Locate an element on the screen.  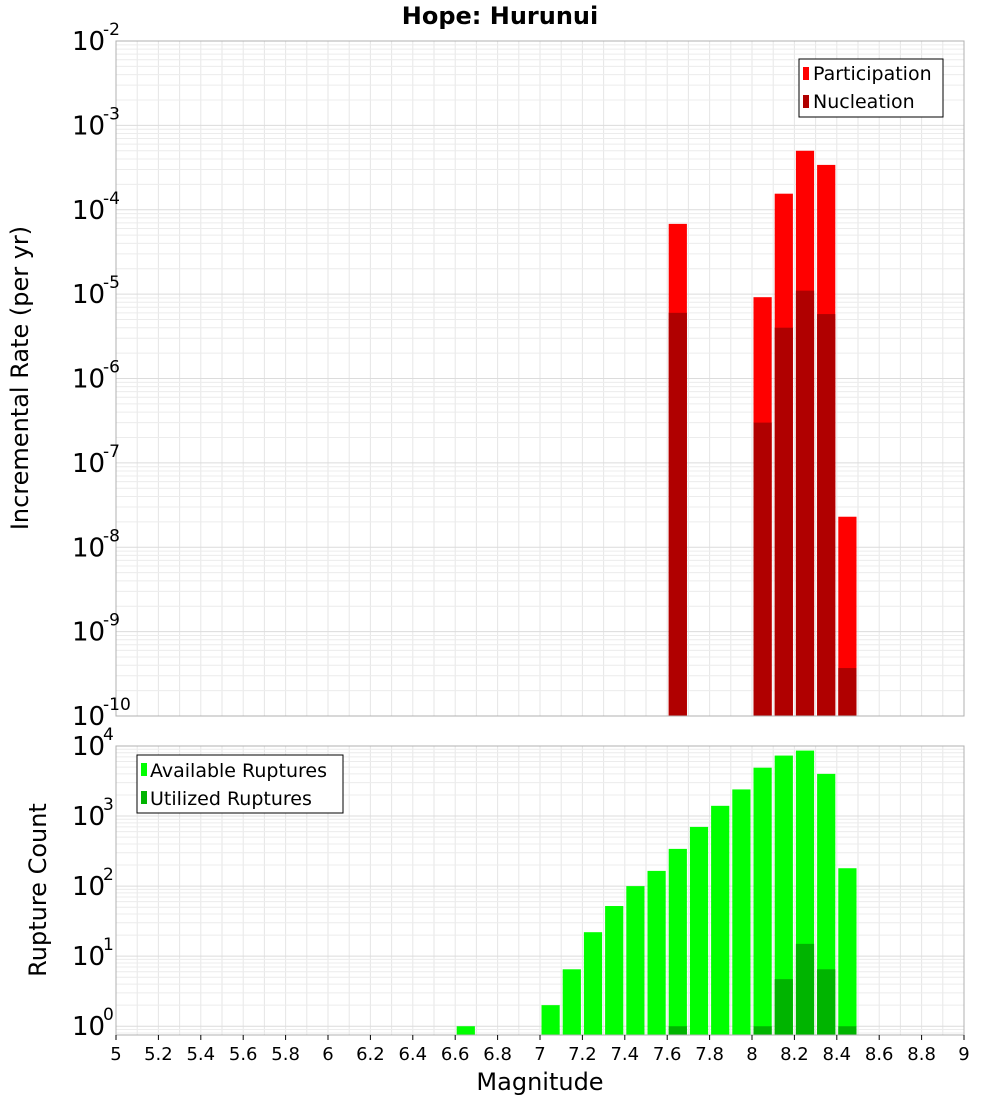
x-tick-label: 6.4 is located at coordinates (412, 1054).